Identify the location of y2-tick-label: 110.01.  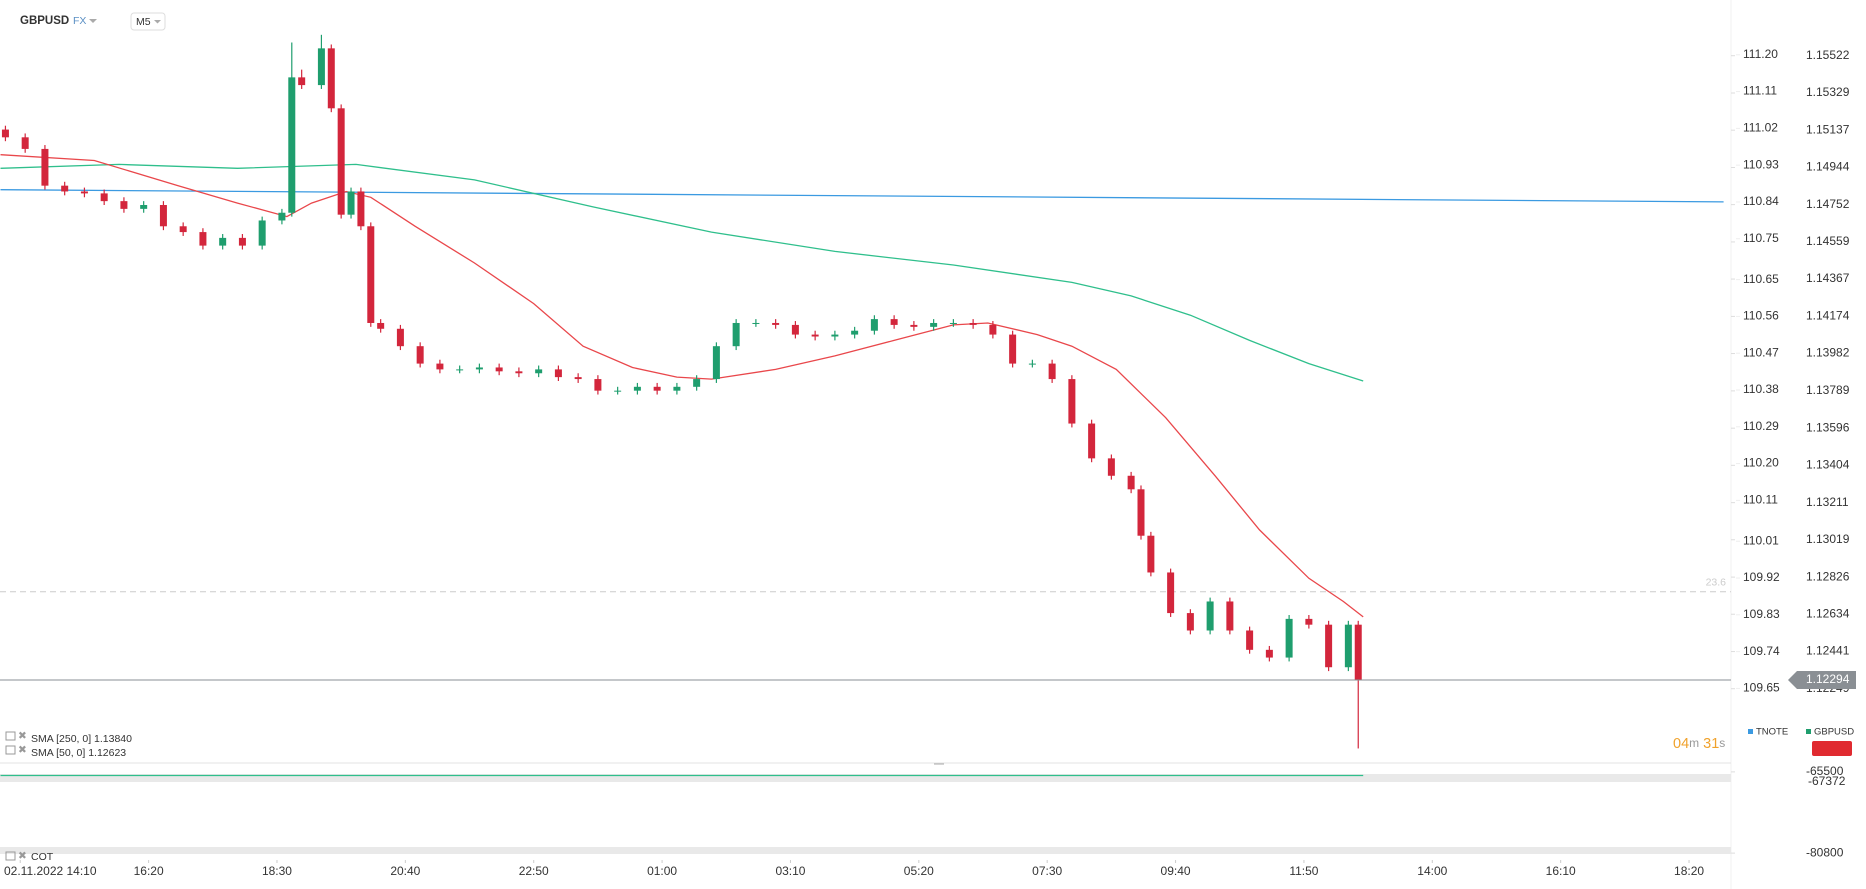
(1761, 540).